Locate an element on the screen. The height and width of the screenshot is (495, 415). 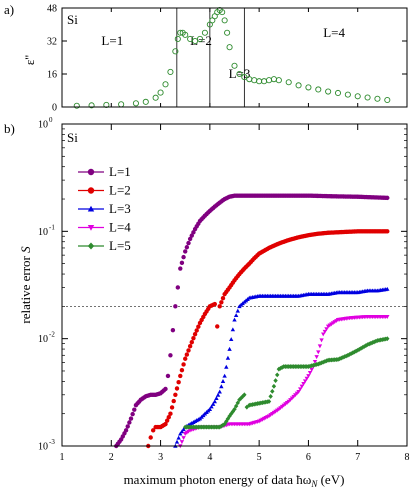
panel-b-xlabel-sub: N is located at coordinates (314, 484).